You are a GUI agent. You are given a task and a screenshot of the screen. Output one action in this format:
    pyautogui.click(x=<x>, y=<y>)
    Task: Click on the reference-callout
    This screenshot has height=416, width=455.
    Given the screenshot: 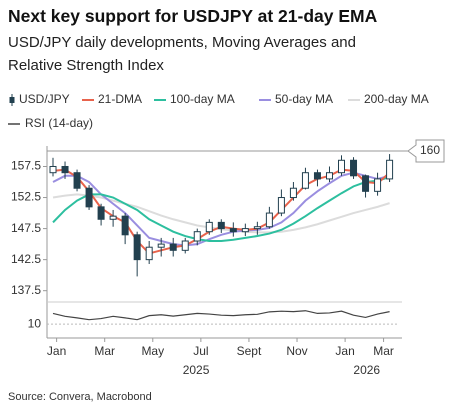 What is the action you would take?
    pyautogui.click(x=426, y=151)
    